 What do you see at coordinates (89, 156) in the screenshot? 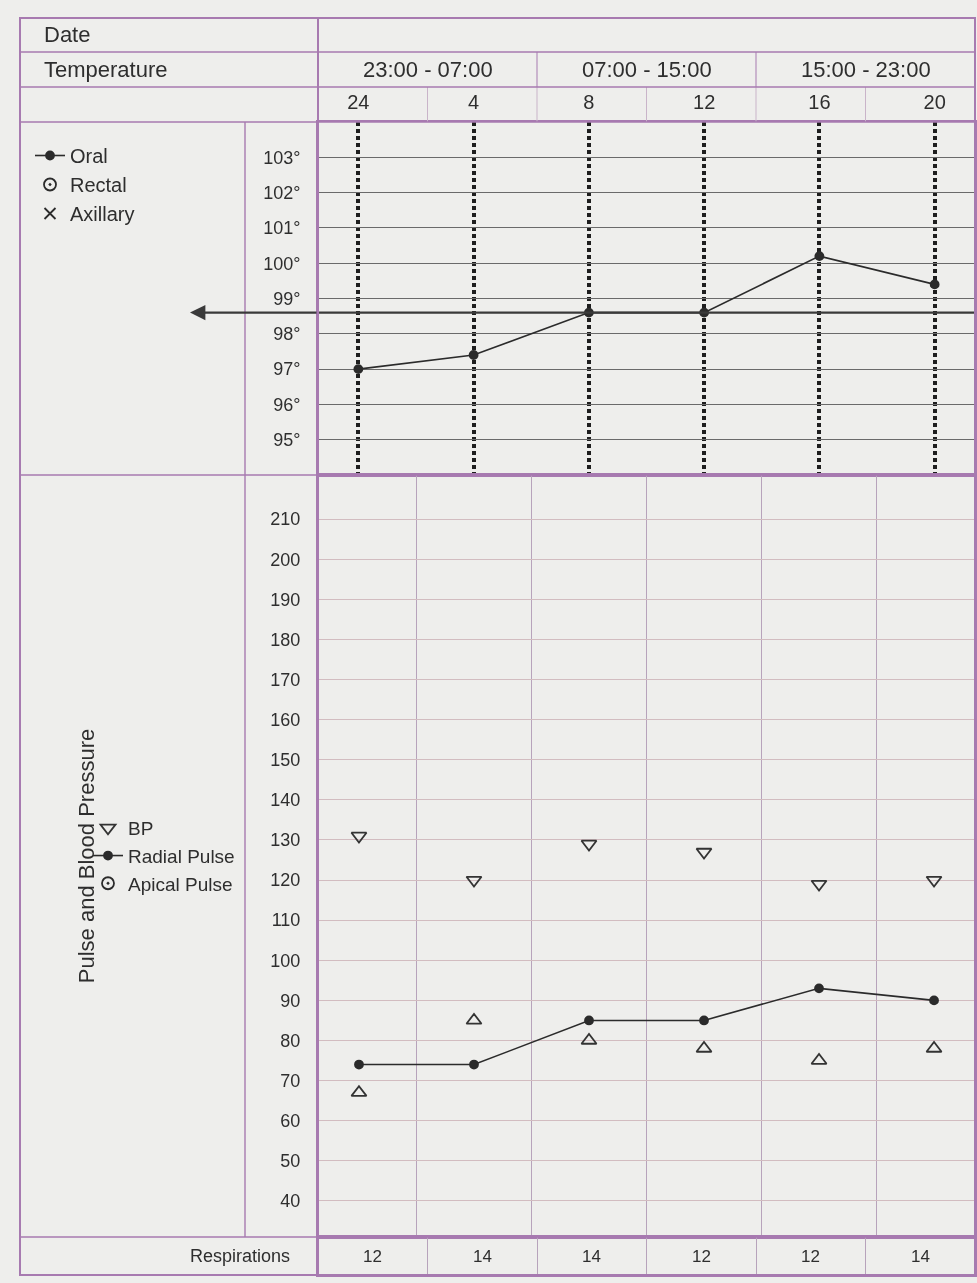
I see `legend-label: Oral` at bounding box center [89, 156].